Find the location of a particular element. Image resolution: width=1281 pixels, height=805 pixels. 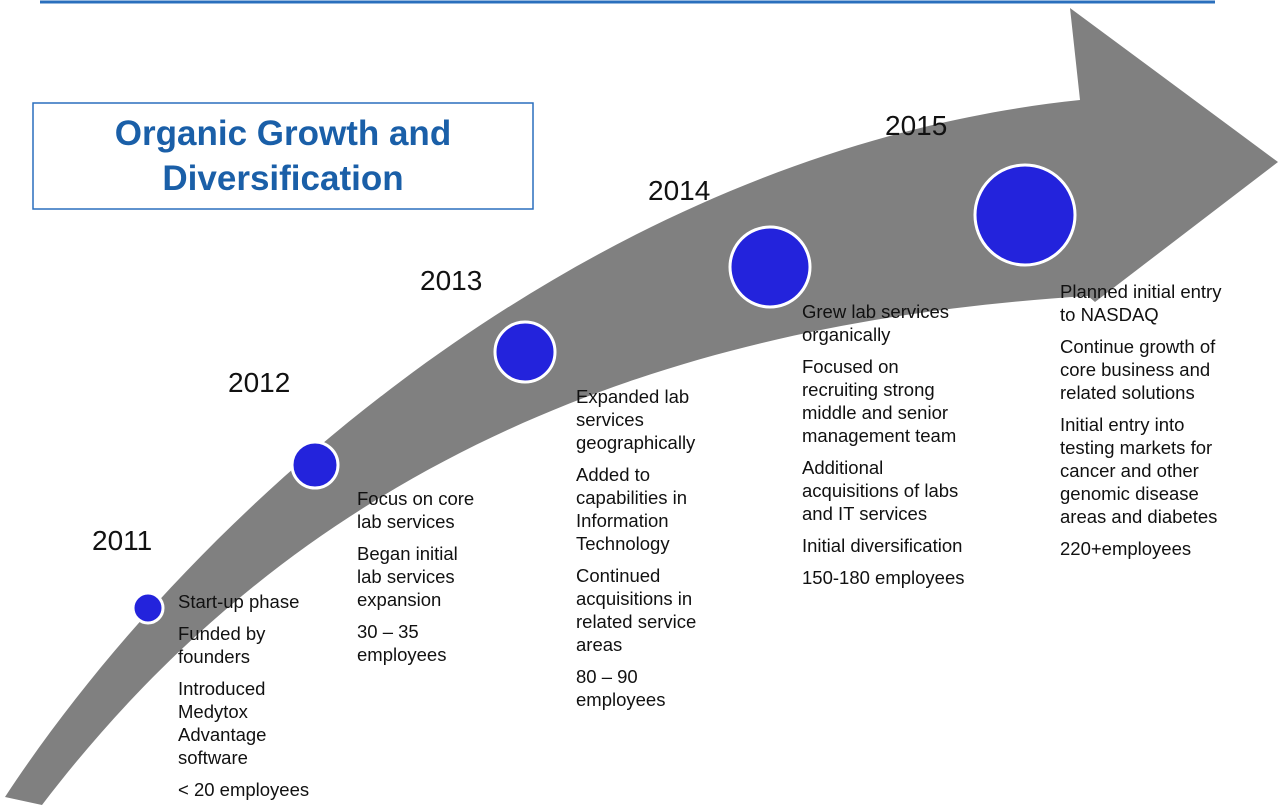

milestone-text: Information is located at coordinates (622, 520).